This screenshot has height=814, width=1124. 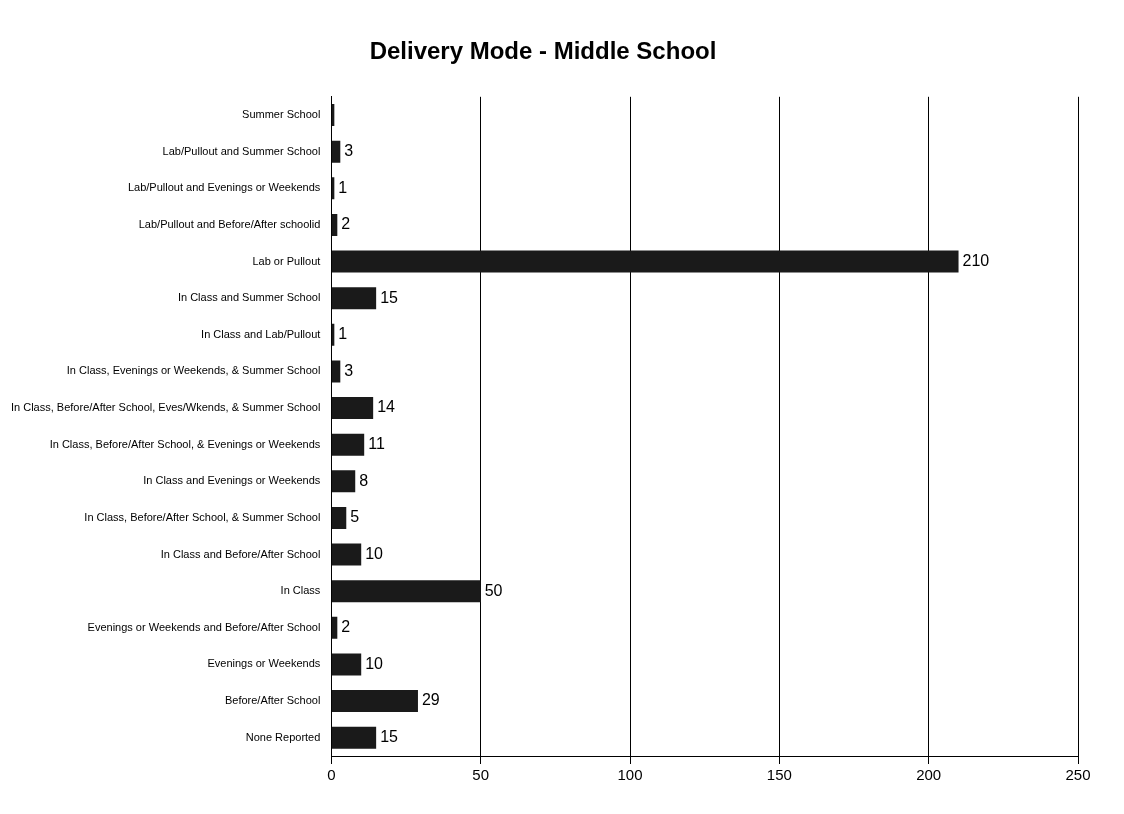 What do you see at coordinates (386, 407) in the screenshot?
I see `data-label: 14` at bounding box center [386, 407].